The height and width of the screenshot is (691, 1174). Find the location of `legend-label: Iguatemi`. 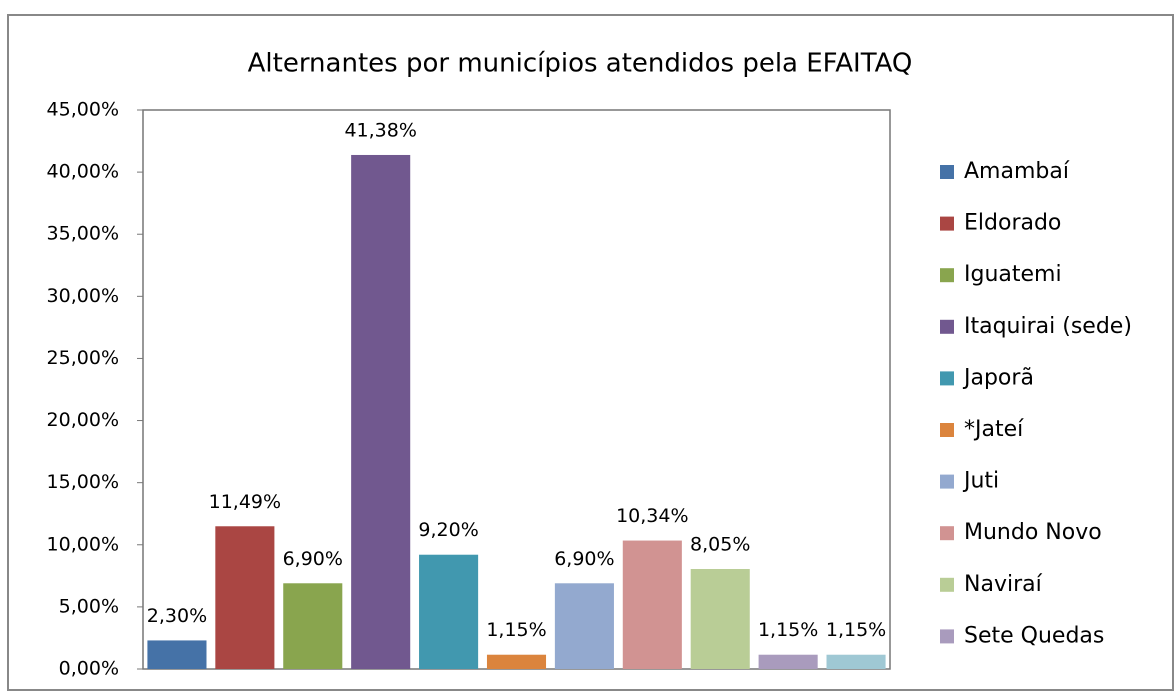

legend-label: Iguatemi is located at coordinates (1013, 274).